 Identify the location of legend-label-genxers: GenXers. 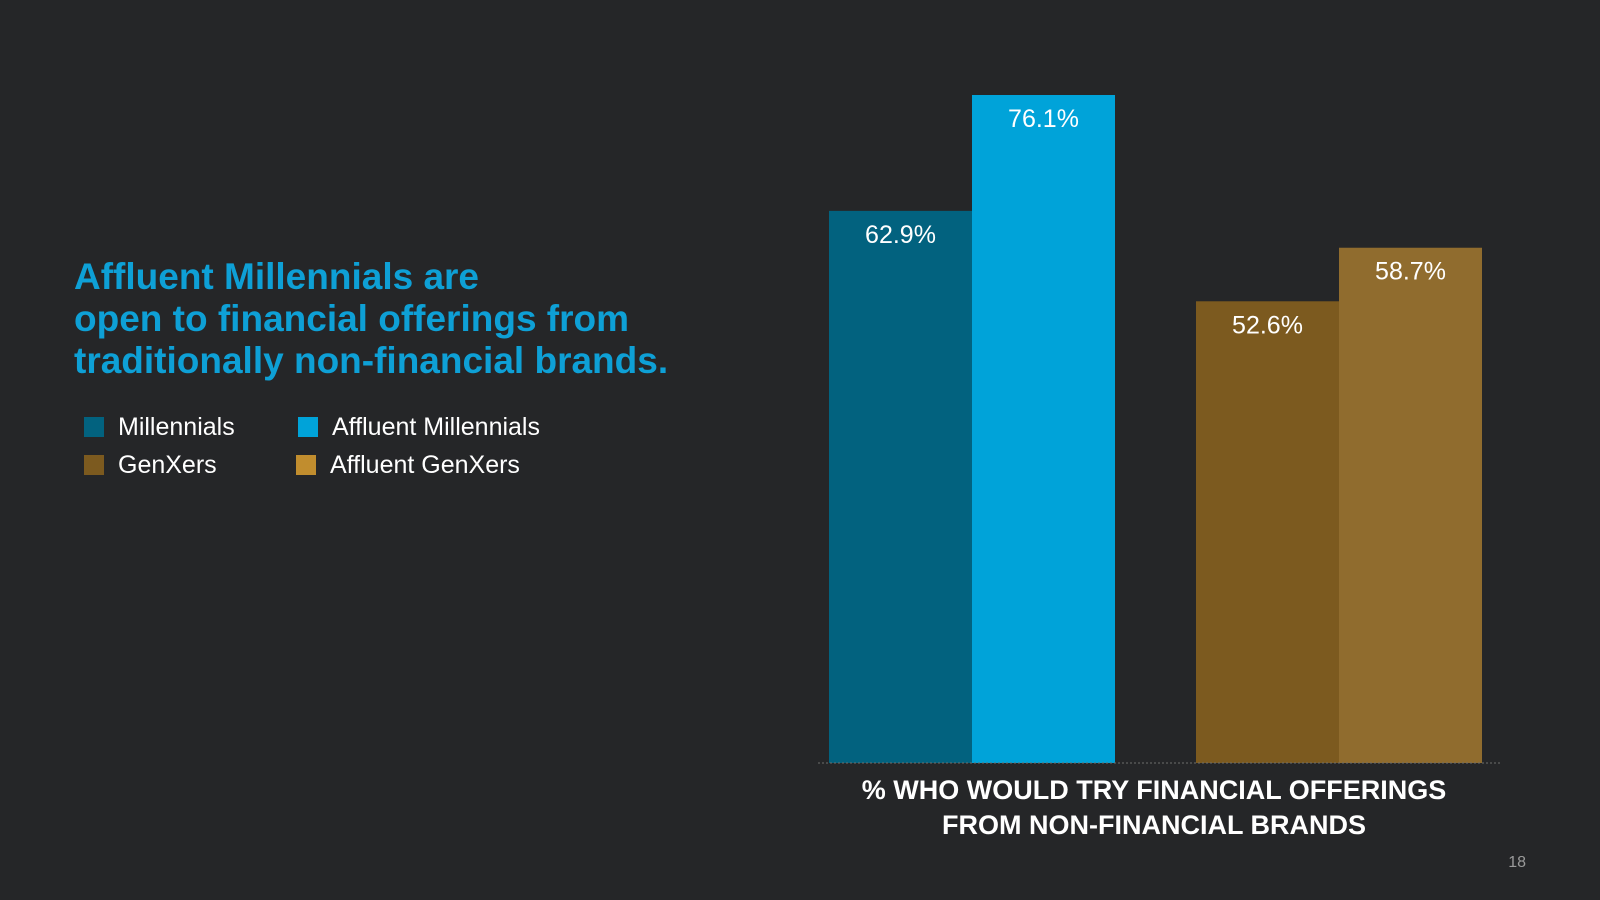
(167, 464).